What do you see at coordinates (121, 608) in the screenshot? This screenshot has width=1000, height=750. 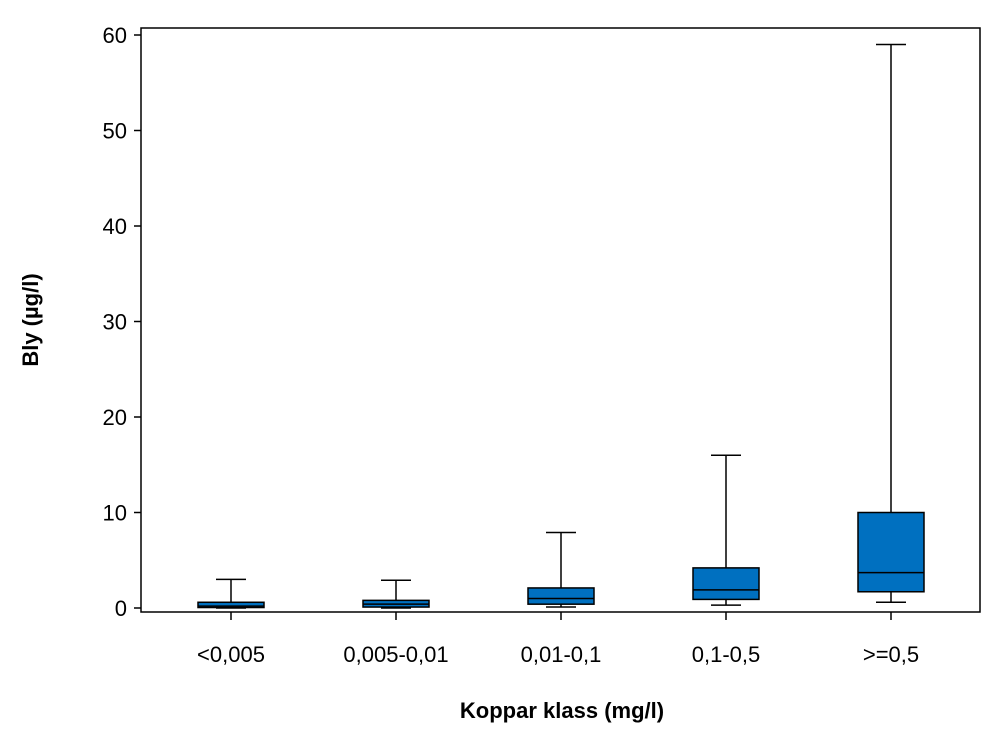 I see `y-tick-label: 0` at bounding box center [121, 608].